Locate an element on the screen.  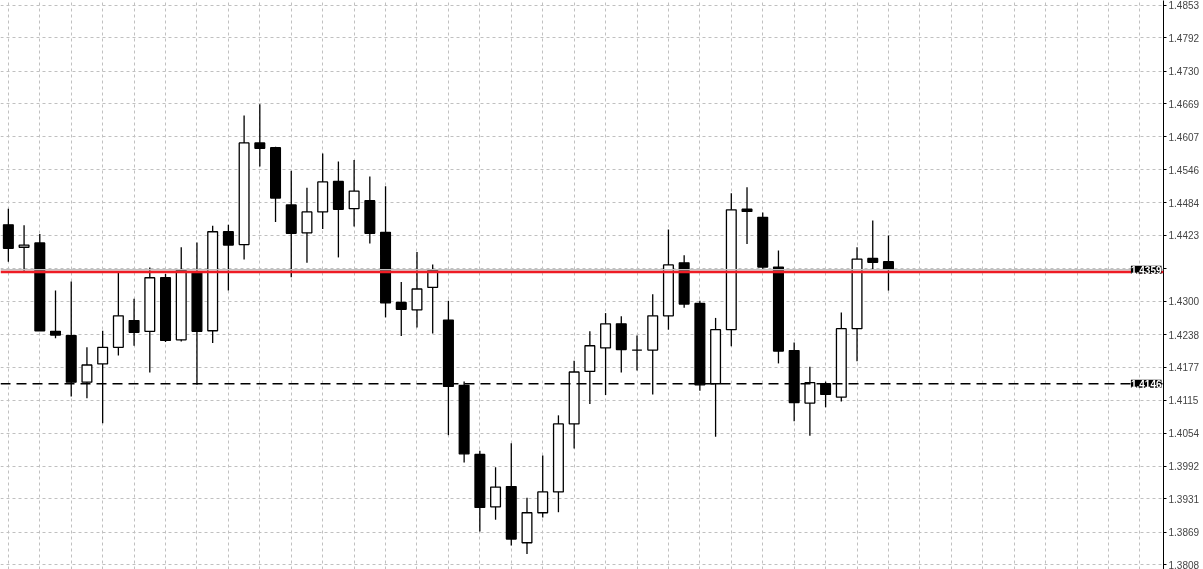
y-tick-label: 1.3808 is located at coordinates (1184, 564).